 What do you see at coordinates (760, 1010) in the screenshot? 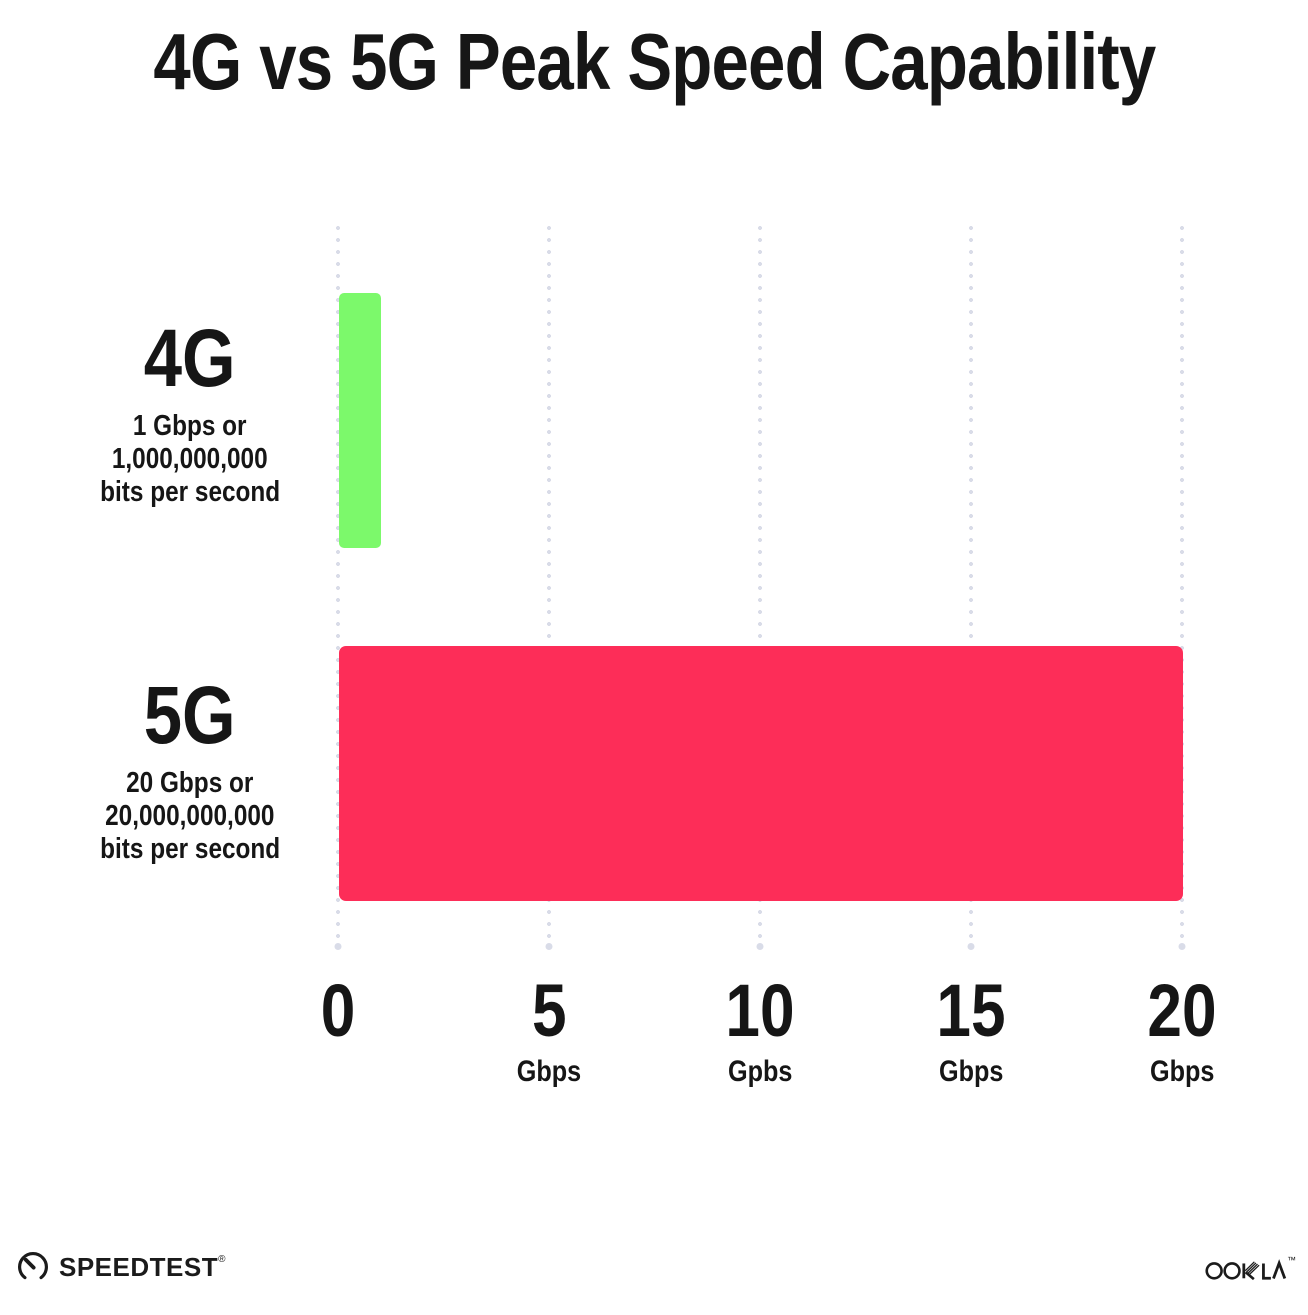
I see `x-axis-tick-number: 10` at bounding box center [760, 1010].